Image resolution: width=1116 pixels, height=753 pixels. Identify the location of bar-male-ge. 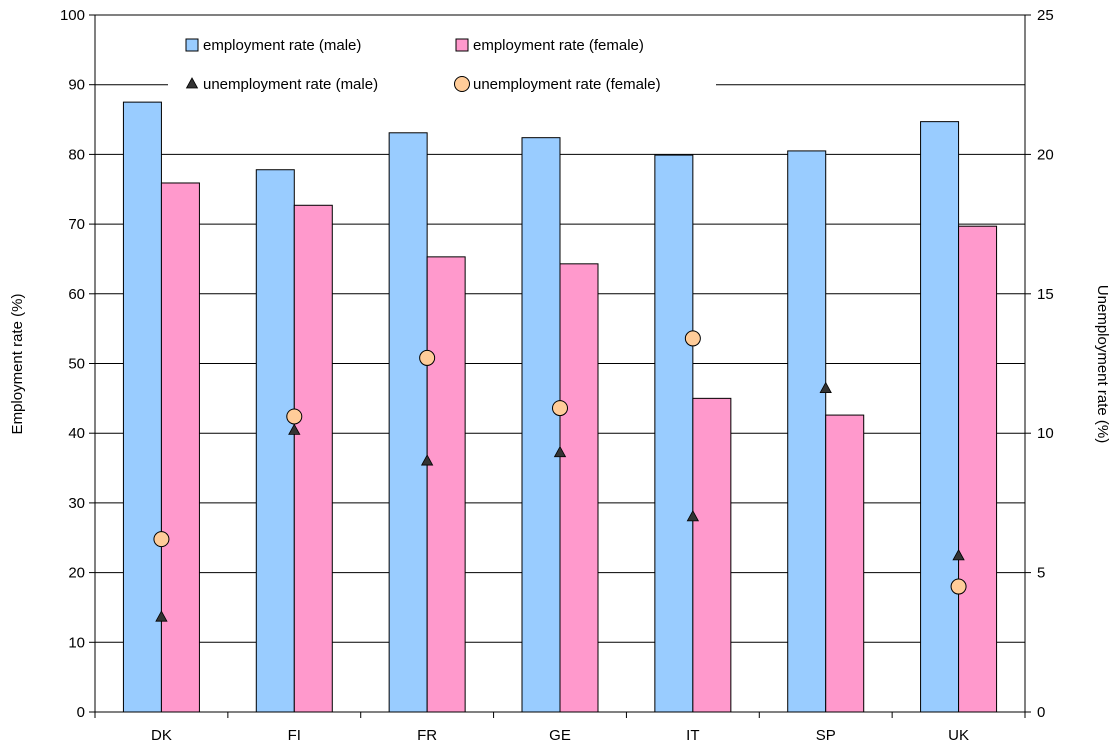
(541, 425).